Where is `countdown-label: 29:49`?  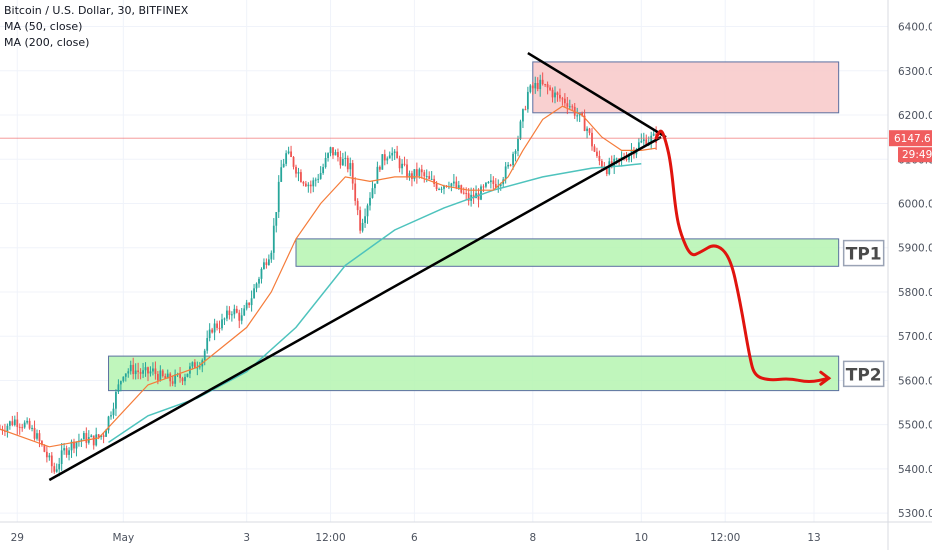
countdown-label: 29:49 is located at coordinates (917, 155).